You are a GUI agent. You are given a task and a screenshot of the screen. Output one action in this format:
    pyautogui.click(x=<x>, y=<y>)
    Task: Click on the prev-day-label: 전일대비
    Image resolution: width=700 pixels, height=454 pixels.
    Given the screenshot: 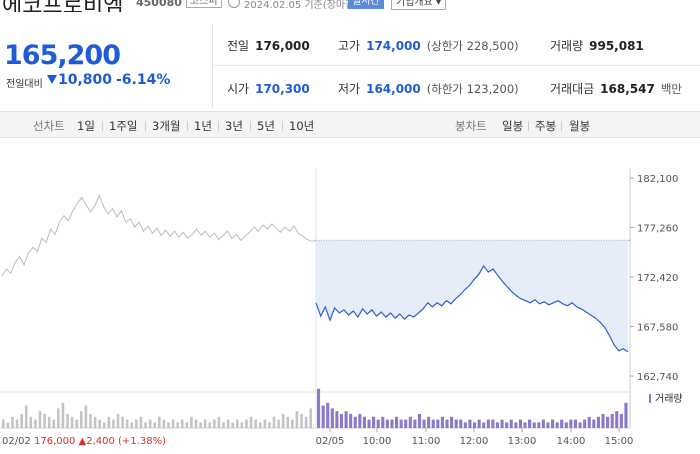 What is the action you would take?
    pyautogui.click(x=24, y=84)
    